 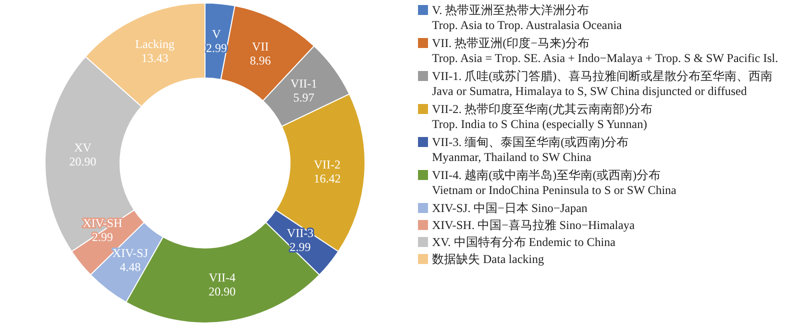 I want to click on data-label: XIV-SJ 4.48, so click(x=130, y=260).